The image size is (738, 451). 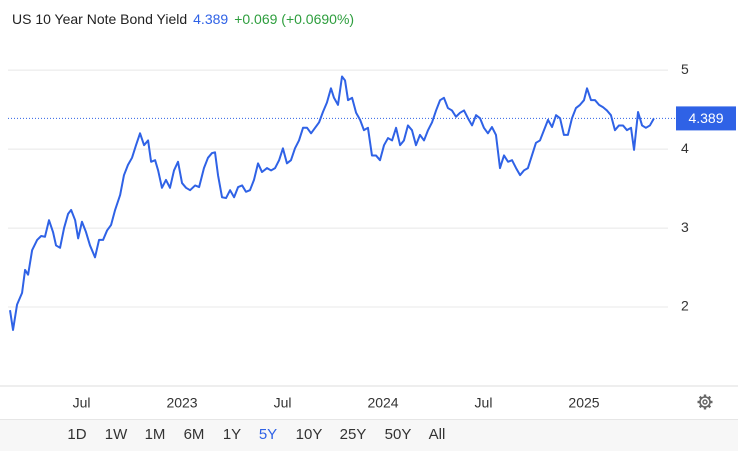 What do you see at coordinates (294, 19) in the screenshot?
I see `change: +0.069 (+0.0690%)` at bounding box center [294, 19].